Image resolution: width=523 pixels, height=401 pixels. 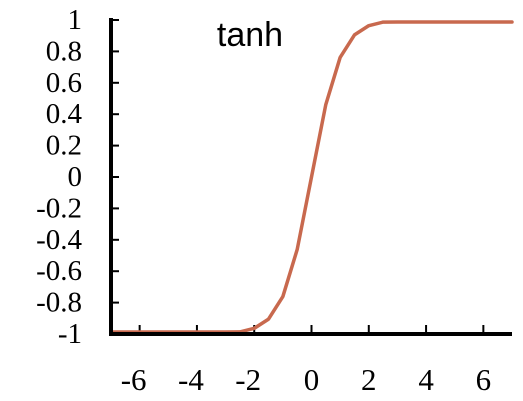 I want to click on y-tick-label: 0.2, so click(x=64, y=146).